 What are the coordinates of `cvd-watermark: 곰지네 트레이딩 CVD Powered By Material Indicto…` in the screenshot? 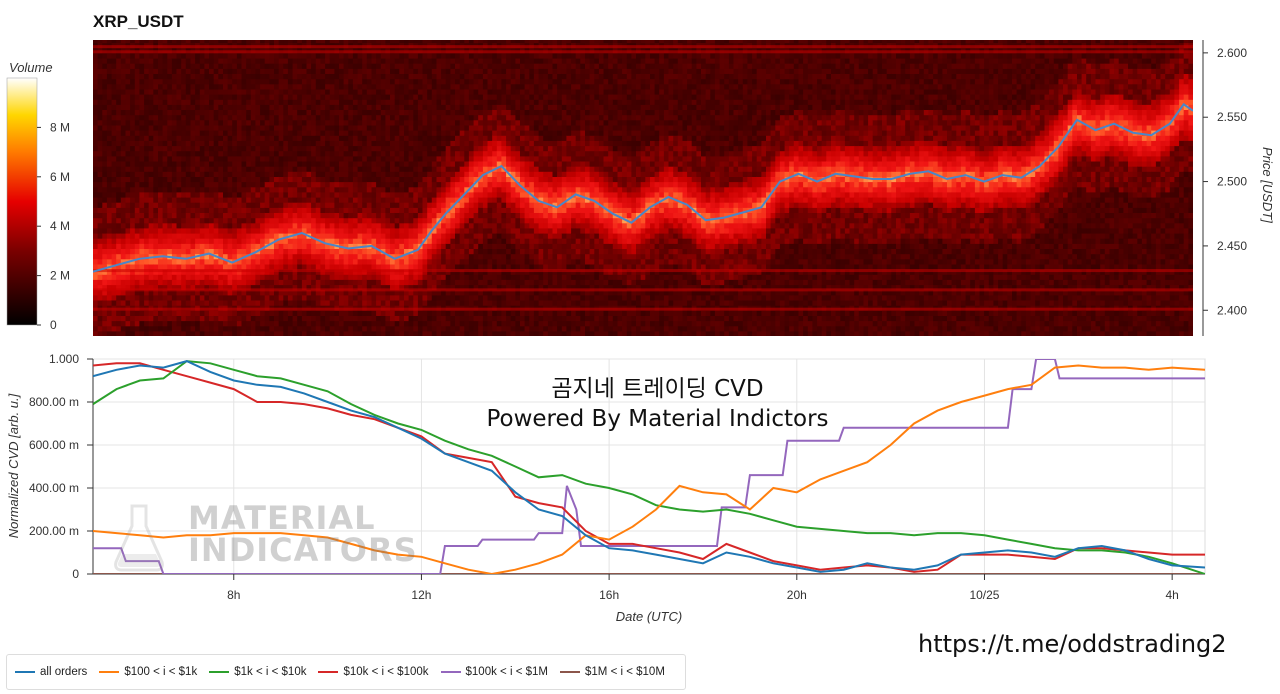 It's located at (657, 404).